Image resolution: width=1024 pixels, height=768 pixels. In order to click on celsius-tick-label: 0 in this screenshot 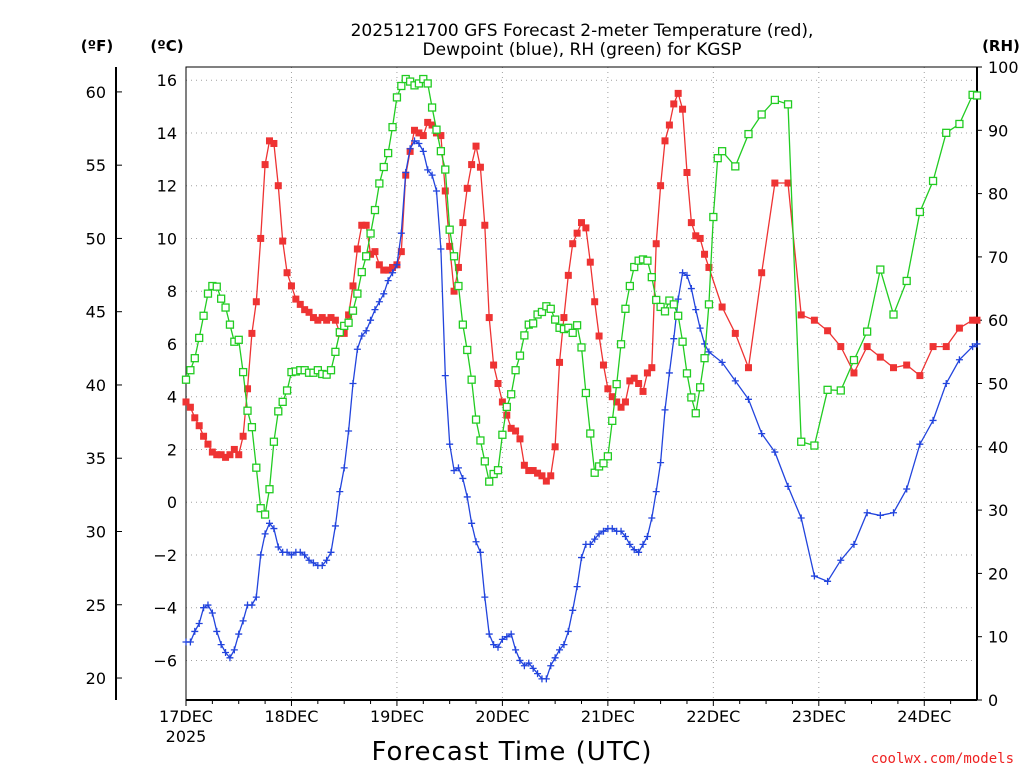, I will do `click(172, 502)`.